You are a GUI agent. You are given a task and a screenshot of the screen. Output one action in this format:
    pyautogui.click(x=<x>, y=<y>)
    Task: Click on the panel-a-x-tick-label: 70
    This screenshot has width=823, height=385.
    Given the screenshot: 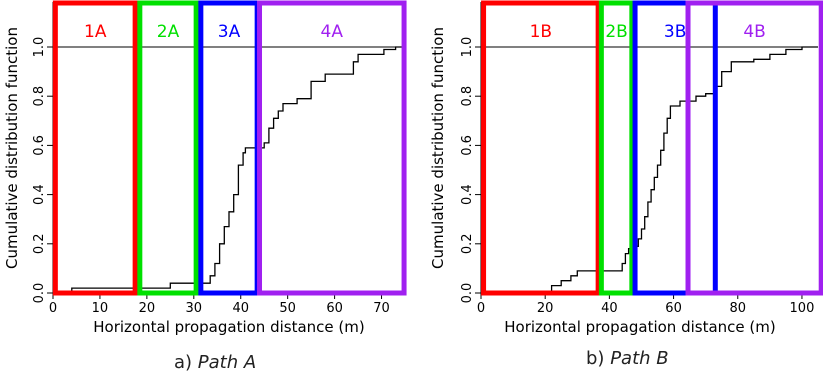 What is the action you would take?
    pyautogui.click(x=381, y=308)
    